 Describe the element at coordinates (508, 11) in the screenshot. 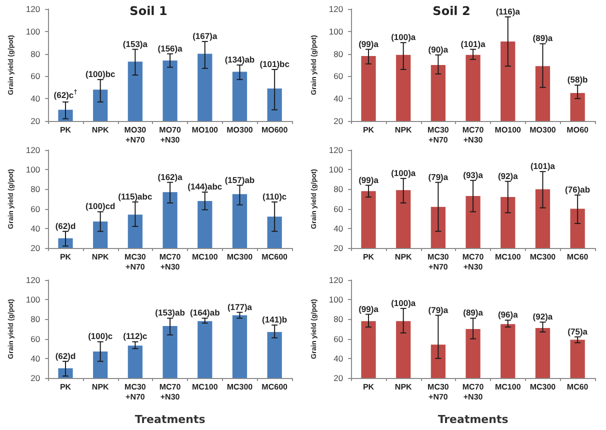

I see `annotation: (116)a` at that location.